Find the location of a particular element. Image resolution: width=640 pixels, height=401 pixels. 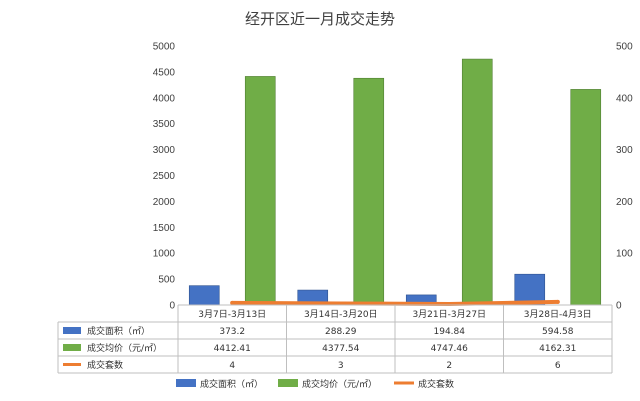

y-right-tick-label: 200 is located at coordinates (624, 202).